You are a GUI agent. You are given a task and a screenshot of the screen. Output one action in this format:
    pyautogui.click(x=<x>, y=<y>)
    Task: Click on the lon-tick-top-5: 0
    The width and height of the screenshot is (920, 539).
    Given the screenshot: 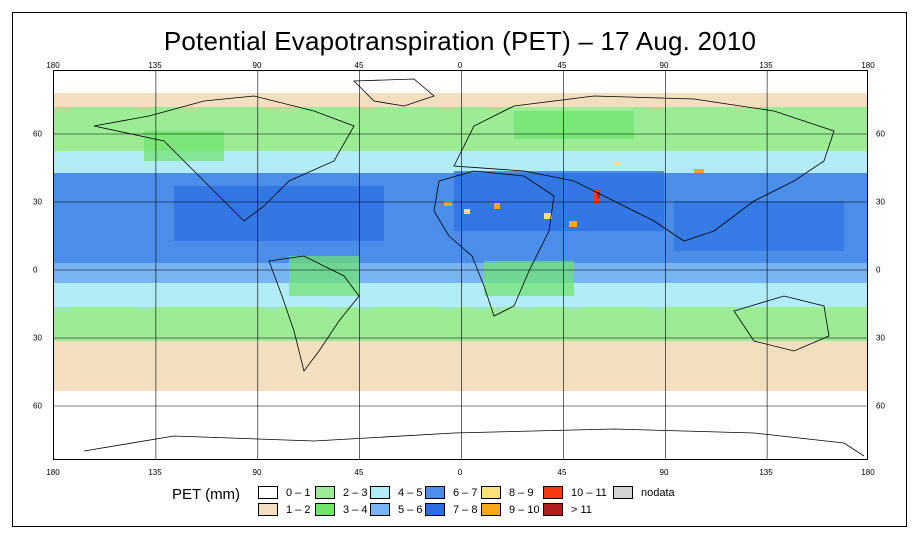 What is the action you would take?
    pyautogui.click(x=460, y=65)
    